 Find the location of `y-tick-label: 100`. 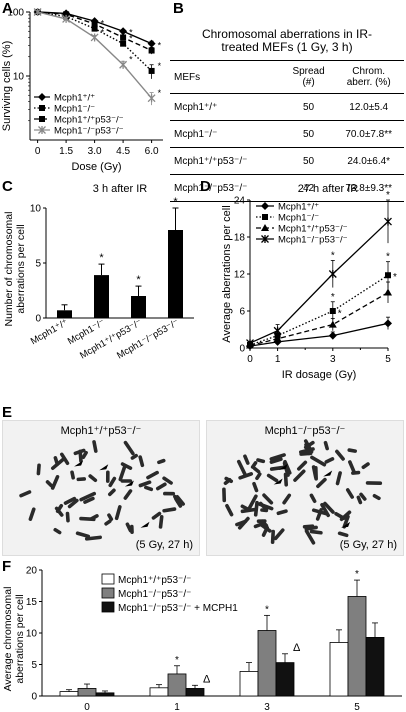

y-tick-label: 100 is located at coordinates (15, 13).